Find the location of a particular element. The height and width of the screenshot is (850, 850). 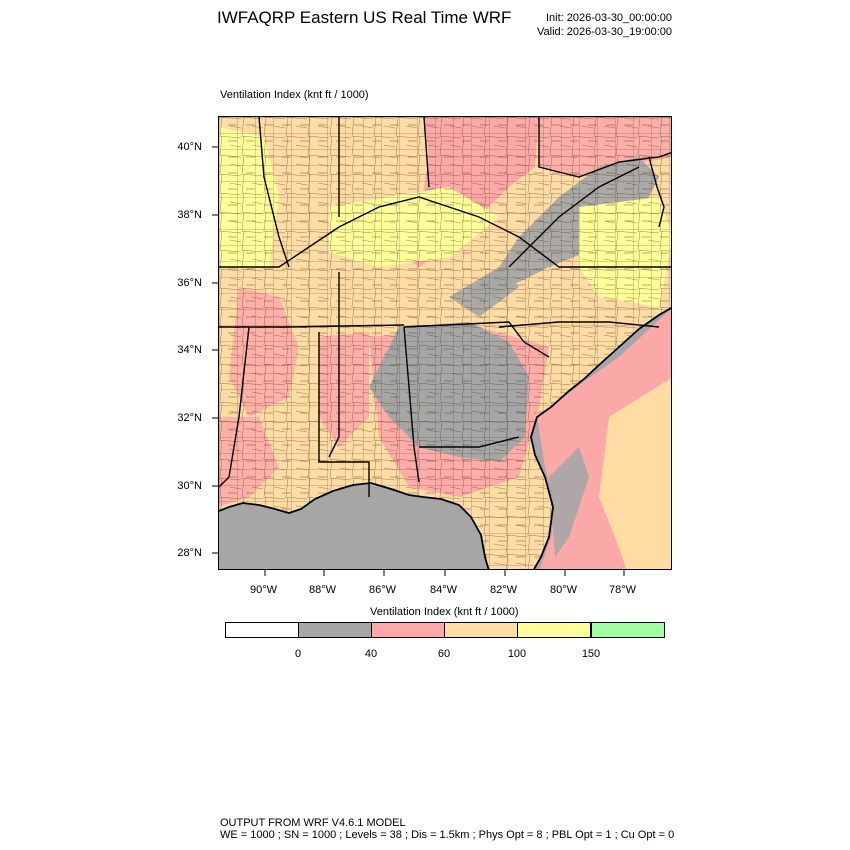

lat-tick-marks is located at coordinates (215, 350).